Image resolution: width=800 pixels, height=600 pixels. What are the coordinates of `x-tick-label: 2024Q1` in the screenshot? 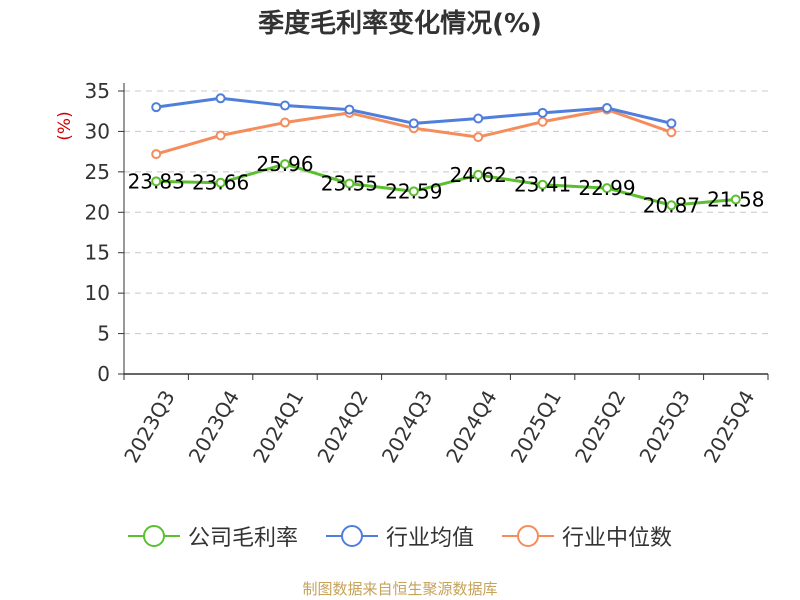 It's located at (278, 426).